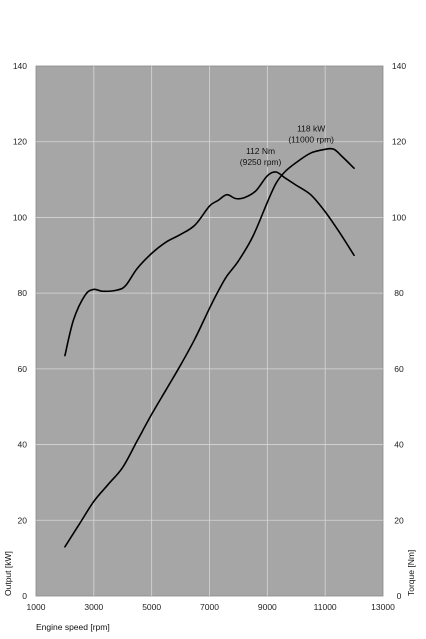 The width and height of the screenshot is (426, 639). I want to click on annotation-sublabel: (11000 rpm), so click(311, 139).